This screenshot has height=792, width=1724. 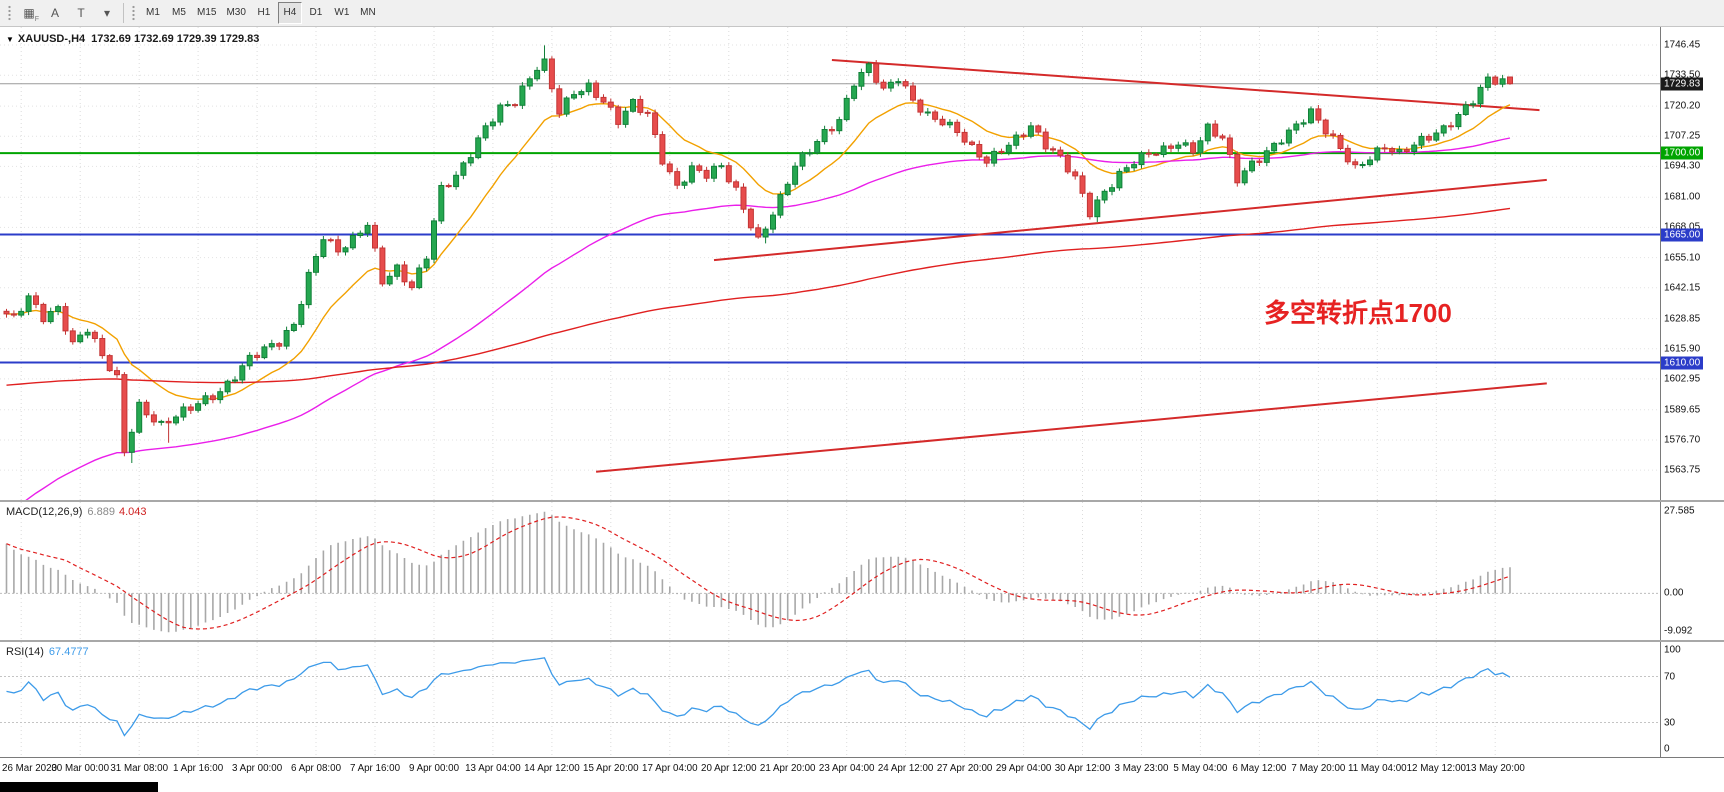 What do you see at coordinates (1678, 631) in the screenshot?
I see `macd-axis-min: -9.092` at bounding box center [1678, 631].